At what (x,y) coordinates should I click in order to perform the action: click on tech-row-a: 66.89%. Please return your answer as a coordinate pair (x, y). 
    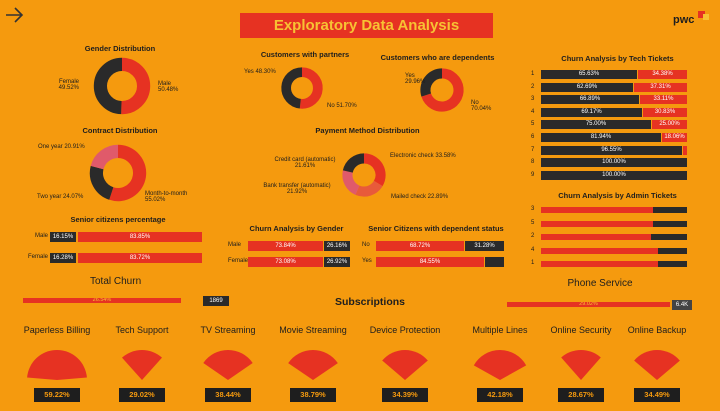
    Looking at the image, I should click on (590, 100).